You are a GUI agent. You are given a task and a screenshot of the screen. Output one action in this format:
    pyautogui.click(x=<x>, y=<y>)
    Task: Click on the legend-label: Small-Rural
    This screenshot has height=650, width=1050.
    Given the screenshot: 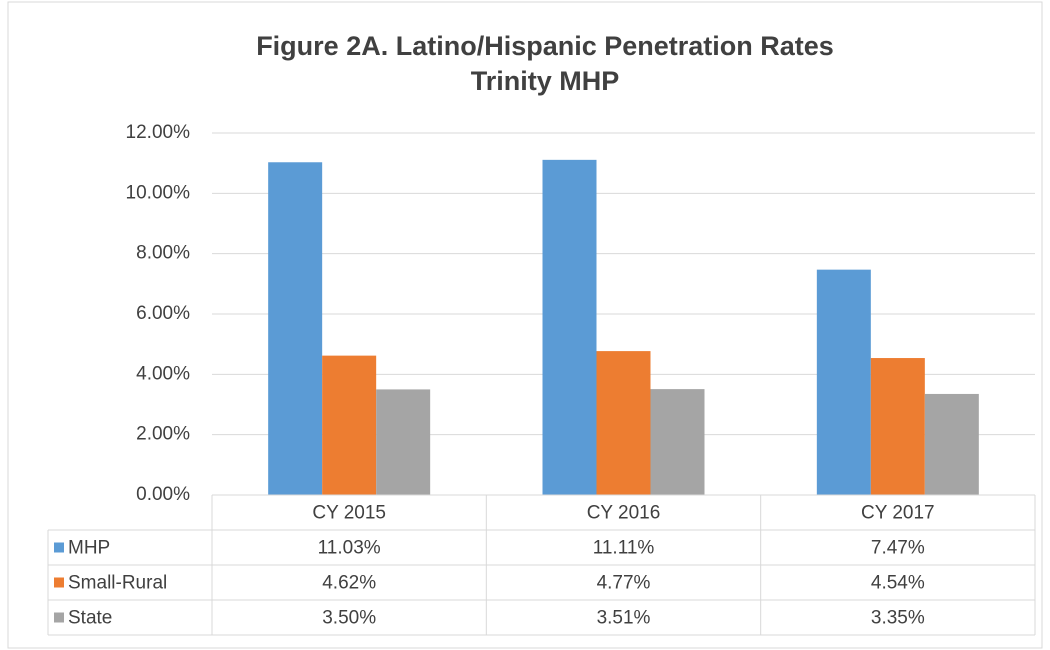 What is the action you would take?
    pyautogui.click(x=117, y=583)
    